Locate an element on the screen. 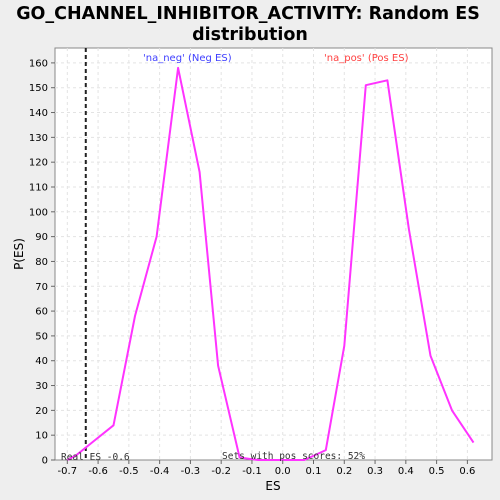 This screenshot has width=500, height=500. y-tick-label: 130 is located at coordinates (38, 138).